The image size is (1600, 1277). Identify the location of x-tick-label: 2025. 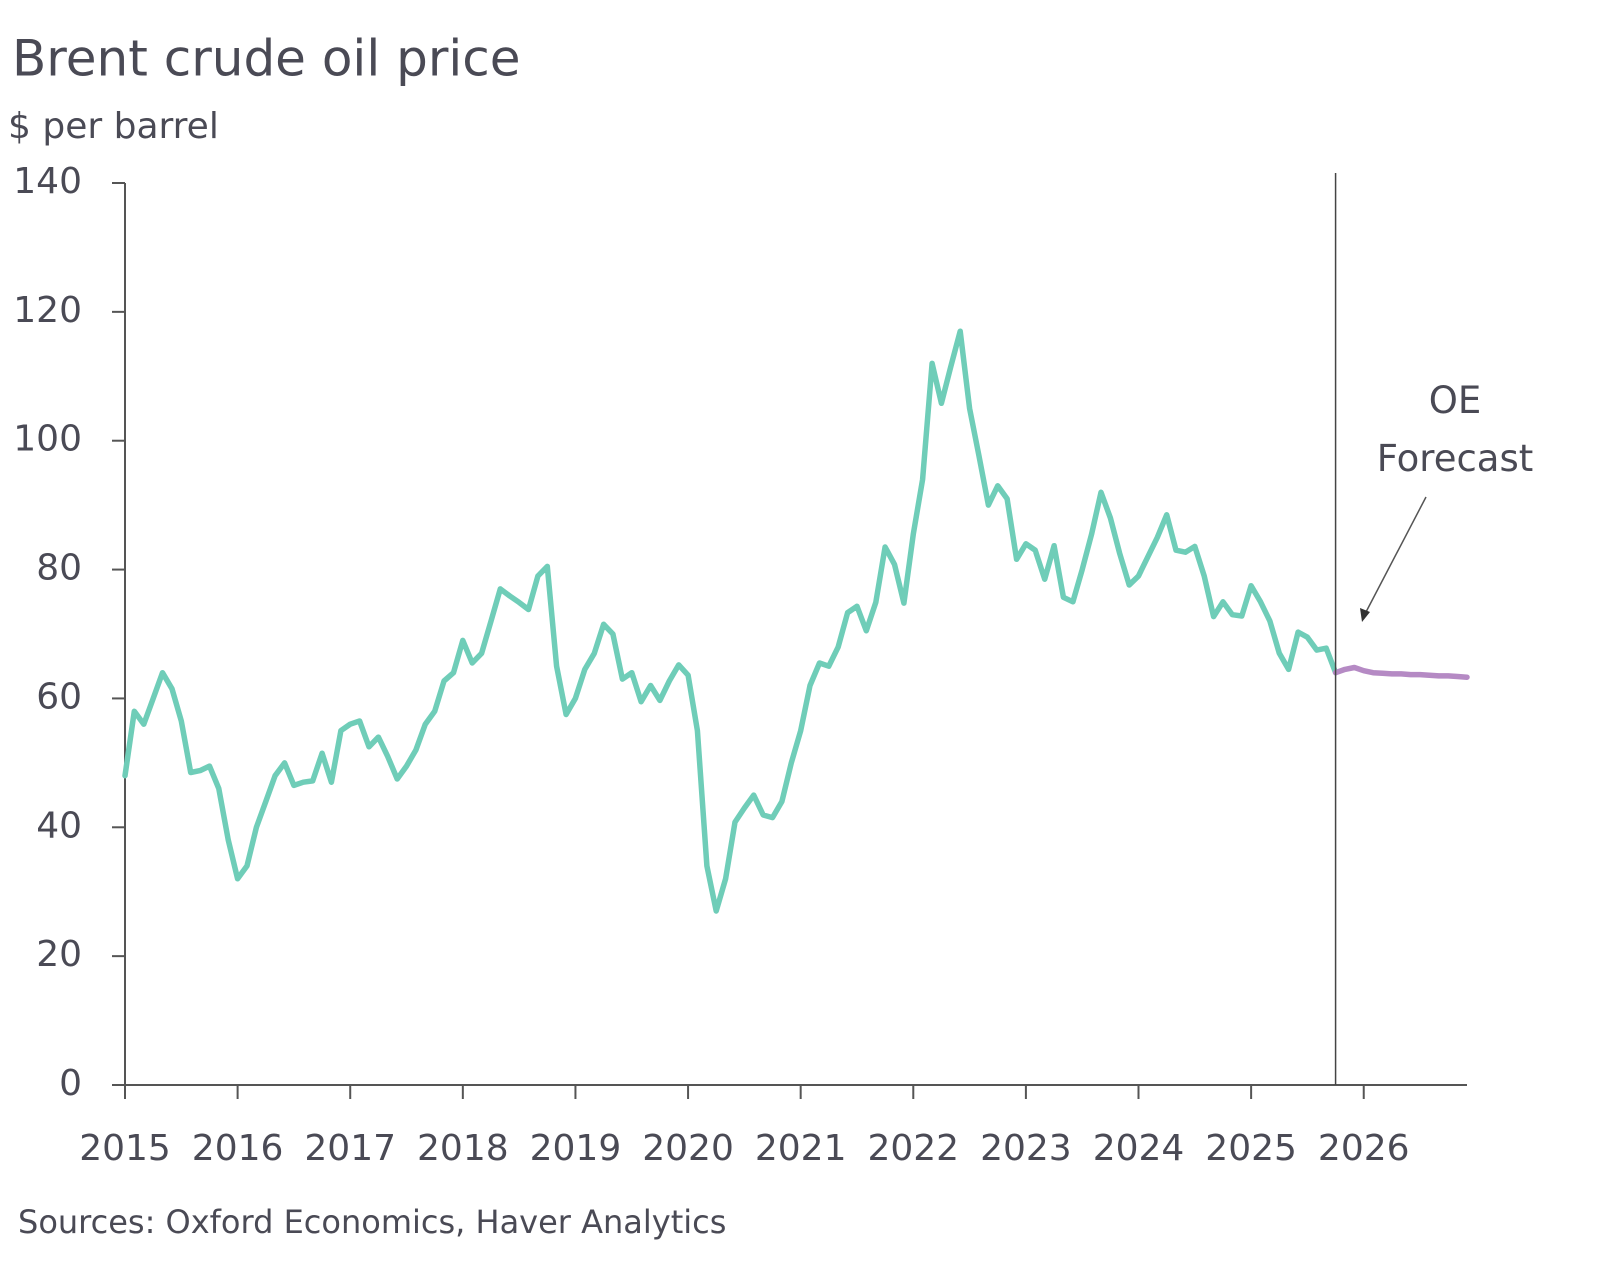
(1251, 1148).